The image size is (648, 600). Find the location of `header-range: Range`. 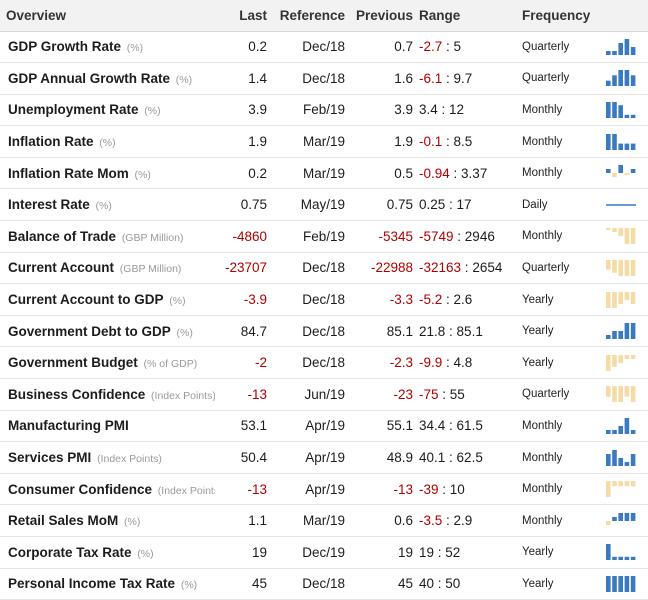

header-range: Range is located at coordinates (461, 16).